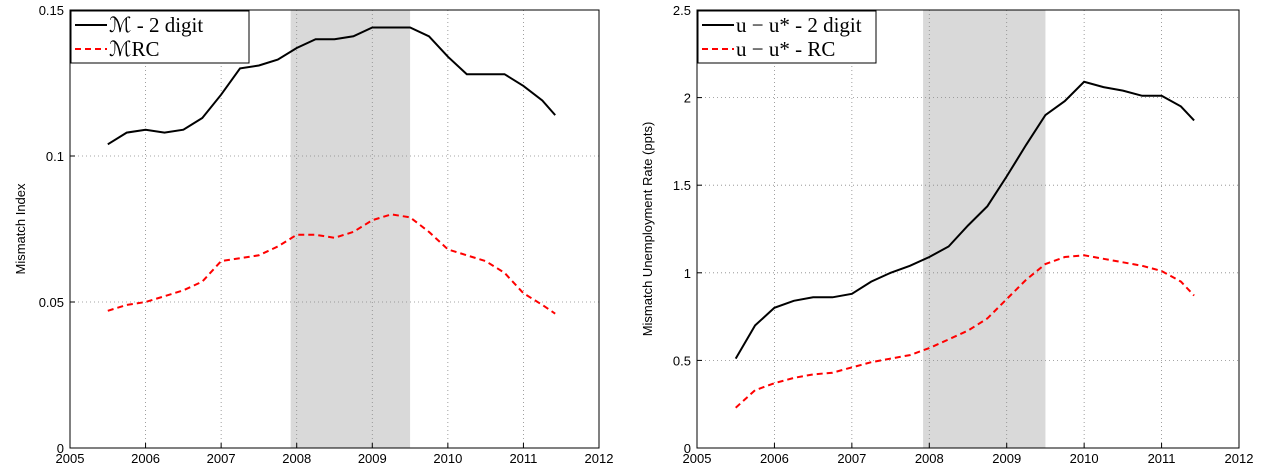  What do you see at coordinates (156, 25) in the screenshot?
I see `legend-label: ℳ - 2 digit` at bounding box center [156, 25].